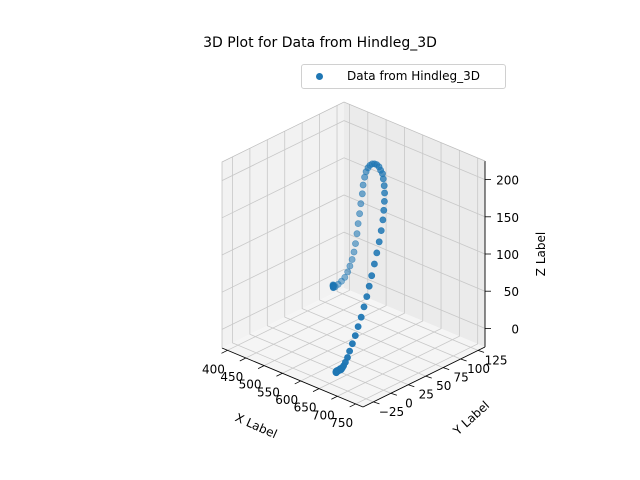 The image size is (640, 480). What do you see at coordinates (323, 415) in the screenshot?
I see `x-tick-label: 700` at bounding box center [323, 415].